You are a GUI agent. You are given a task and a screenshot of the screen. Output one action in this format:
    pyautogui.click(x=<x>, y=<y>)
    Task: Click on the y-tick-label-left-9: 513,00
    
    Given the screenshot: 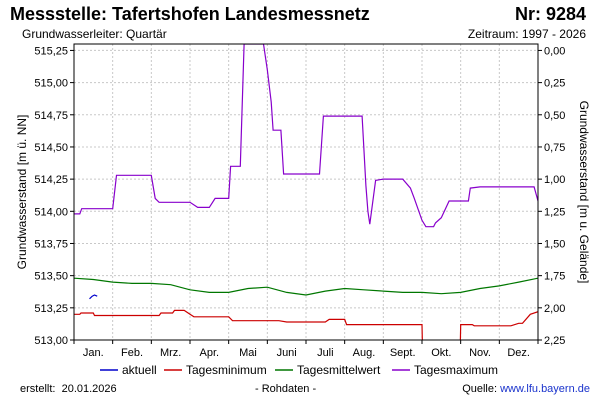 What is the action you would take?
    pyautogui.click(x=51, y=341)
    